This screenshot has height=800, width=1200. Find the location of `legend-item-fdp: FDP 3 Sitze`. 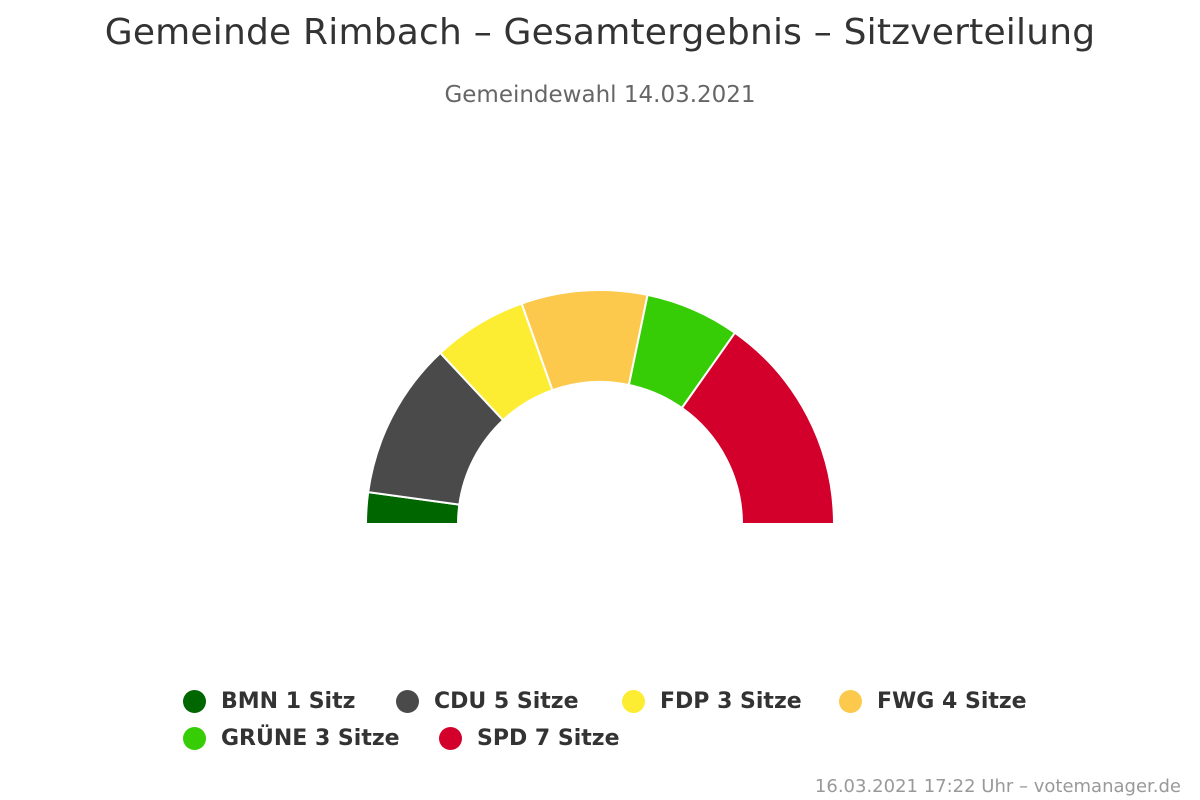

legend-item-fdp: FDP 3 Sitze is located at coordinates (712, 701).